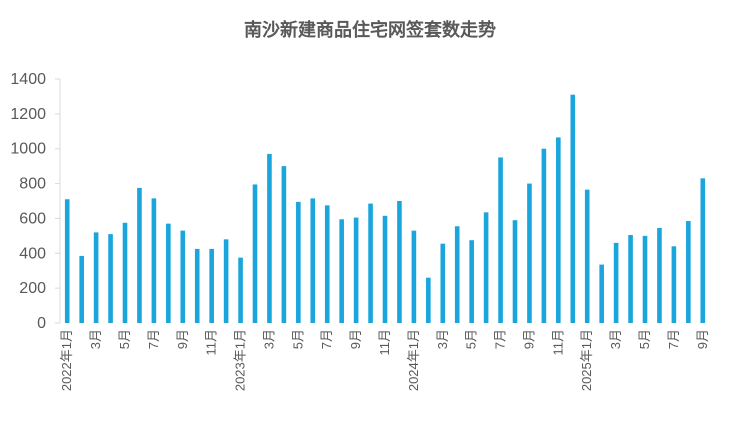 The height and width of the screenshot is (429, 740). What do you see at coordinates (240, 360) in the screenshot?
I see `x-tick-label: 2023年1月` at bounding box center [240, 360].